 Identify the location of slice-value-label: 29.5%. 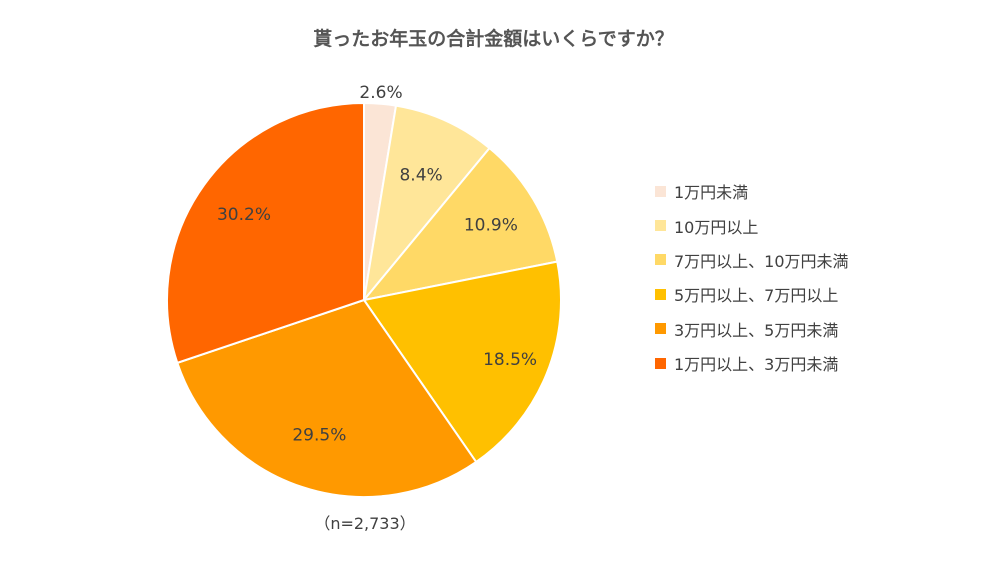
(319, 436).